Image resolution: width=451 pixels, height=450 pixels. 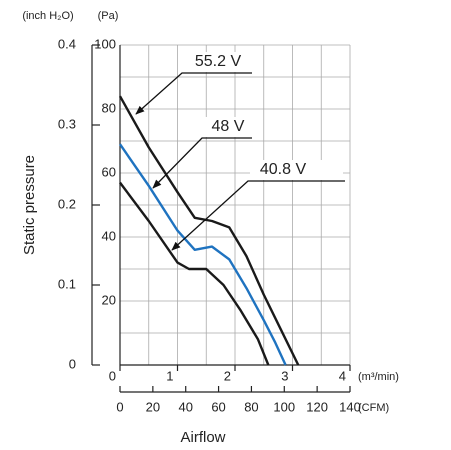 What do you see at coordinates (67, 203) in the screenshot?
I see `y2-tick-label: 0.2` at bounding box center [67, 203].